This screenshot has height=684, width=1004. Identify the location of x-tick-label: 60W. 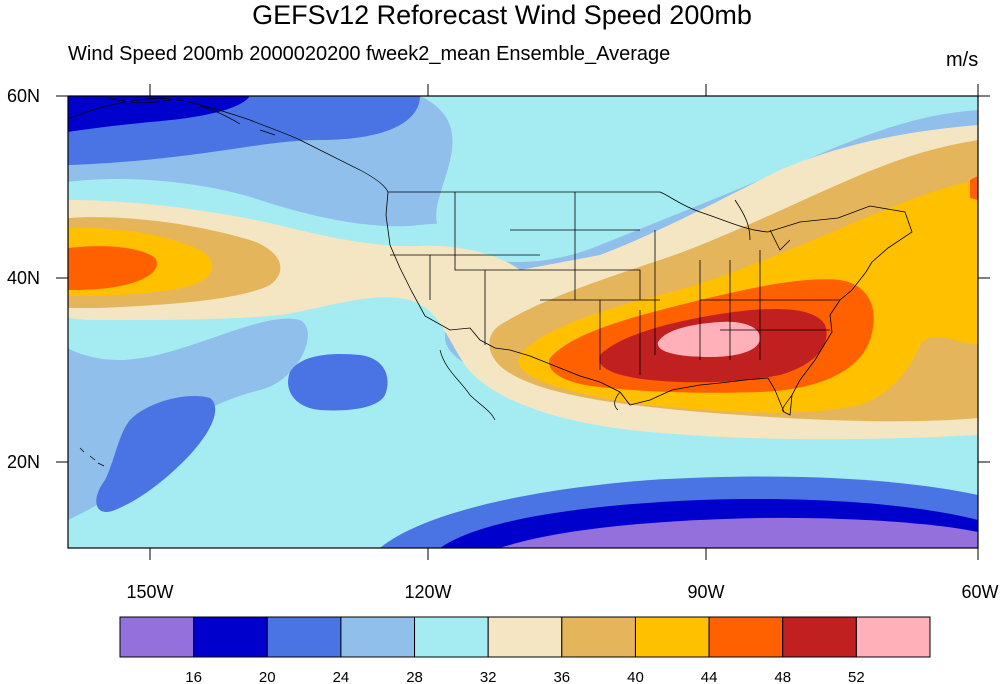
(979, 592).